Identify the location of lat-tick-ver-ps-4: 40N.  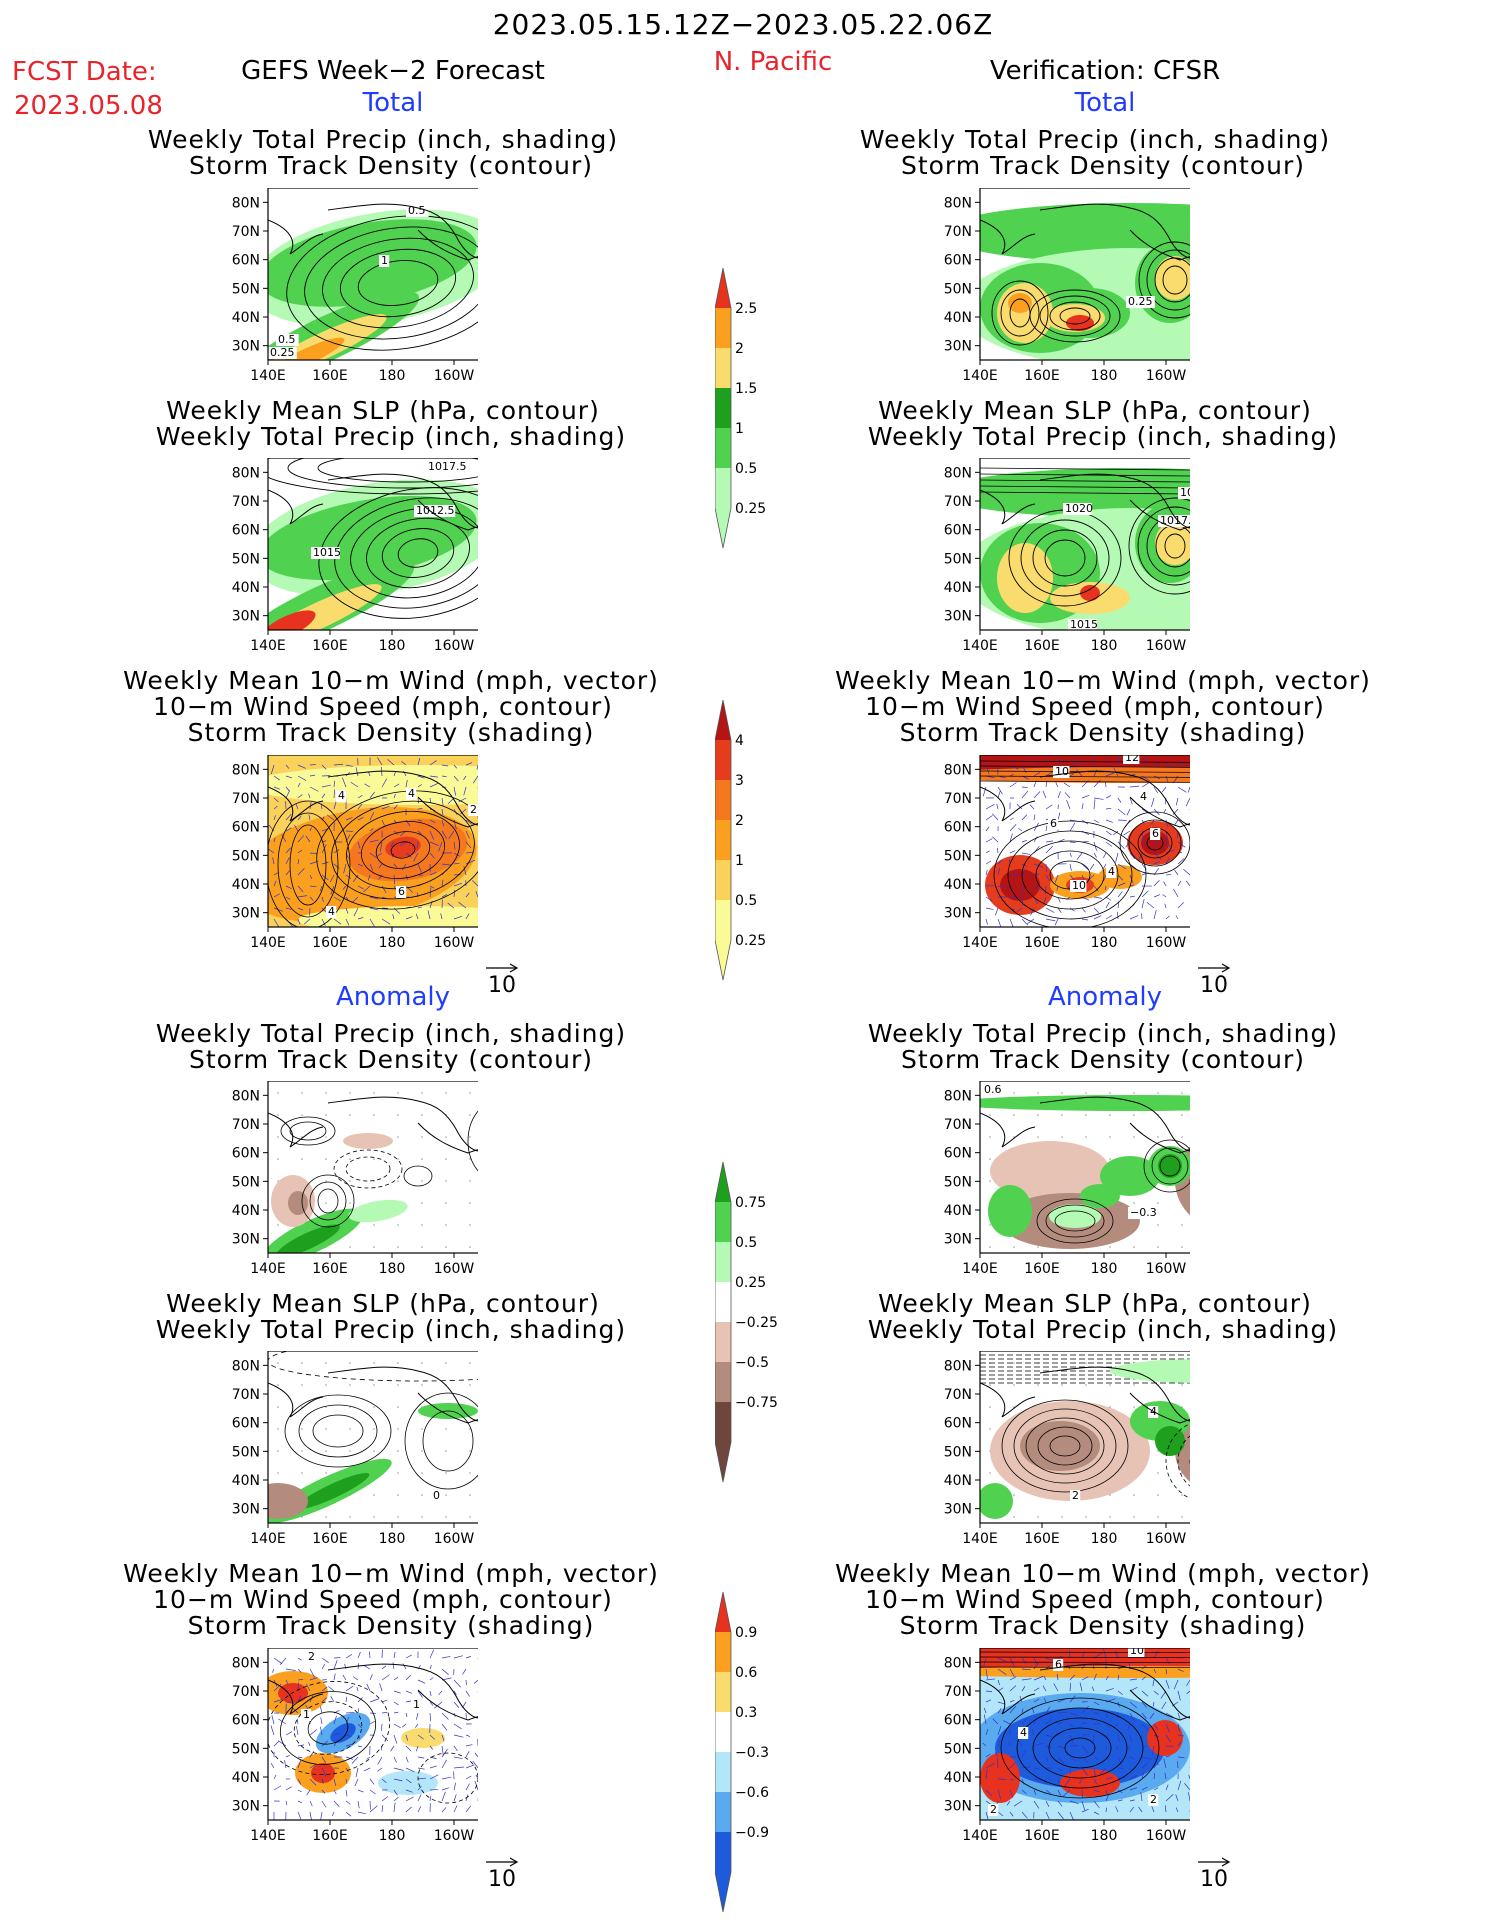
(958, 318).